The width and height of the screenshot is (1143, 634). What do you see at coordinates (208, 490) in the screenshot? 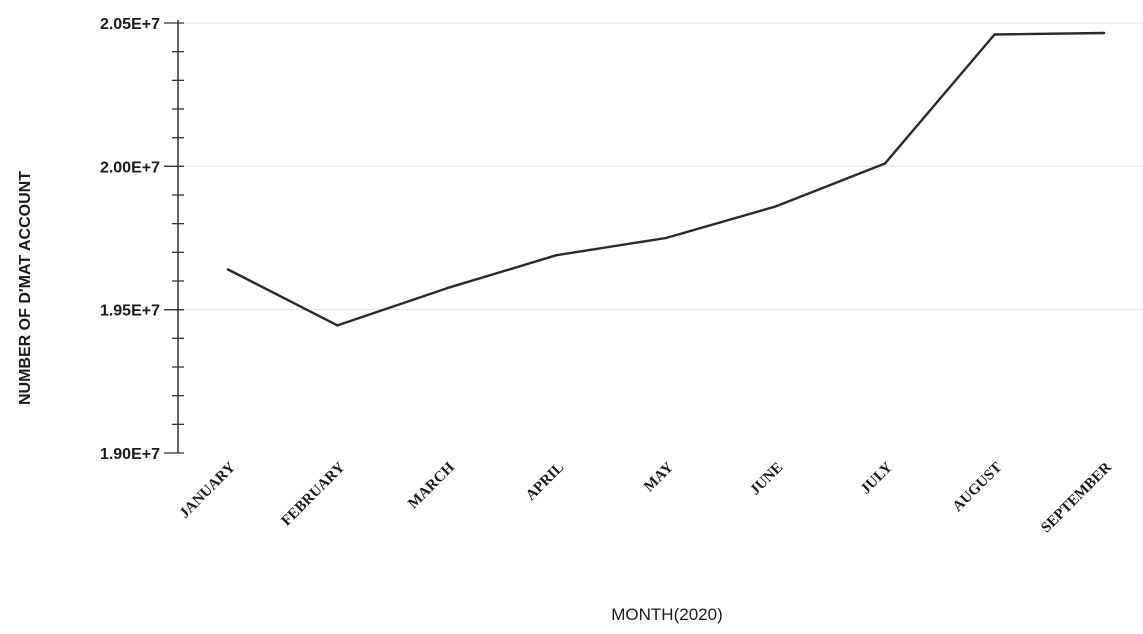
I see `x-tick-label: JANUARY` at bounding box center [208, 490].